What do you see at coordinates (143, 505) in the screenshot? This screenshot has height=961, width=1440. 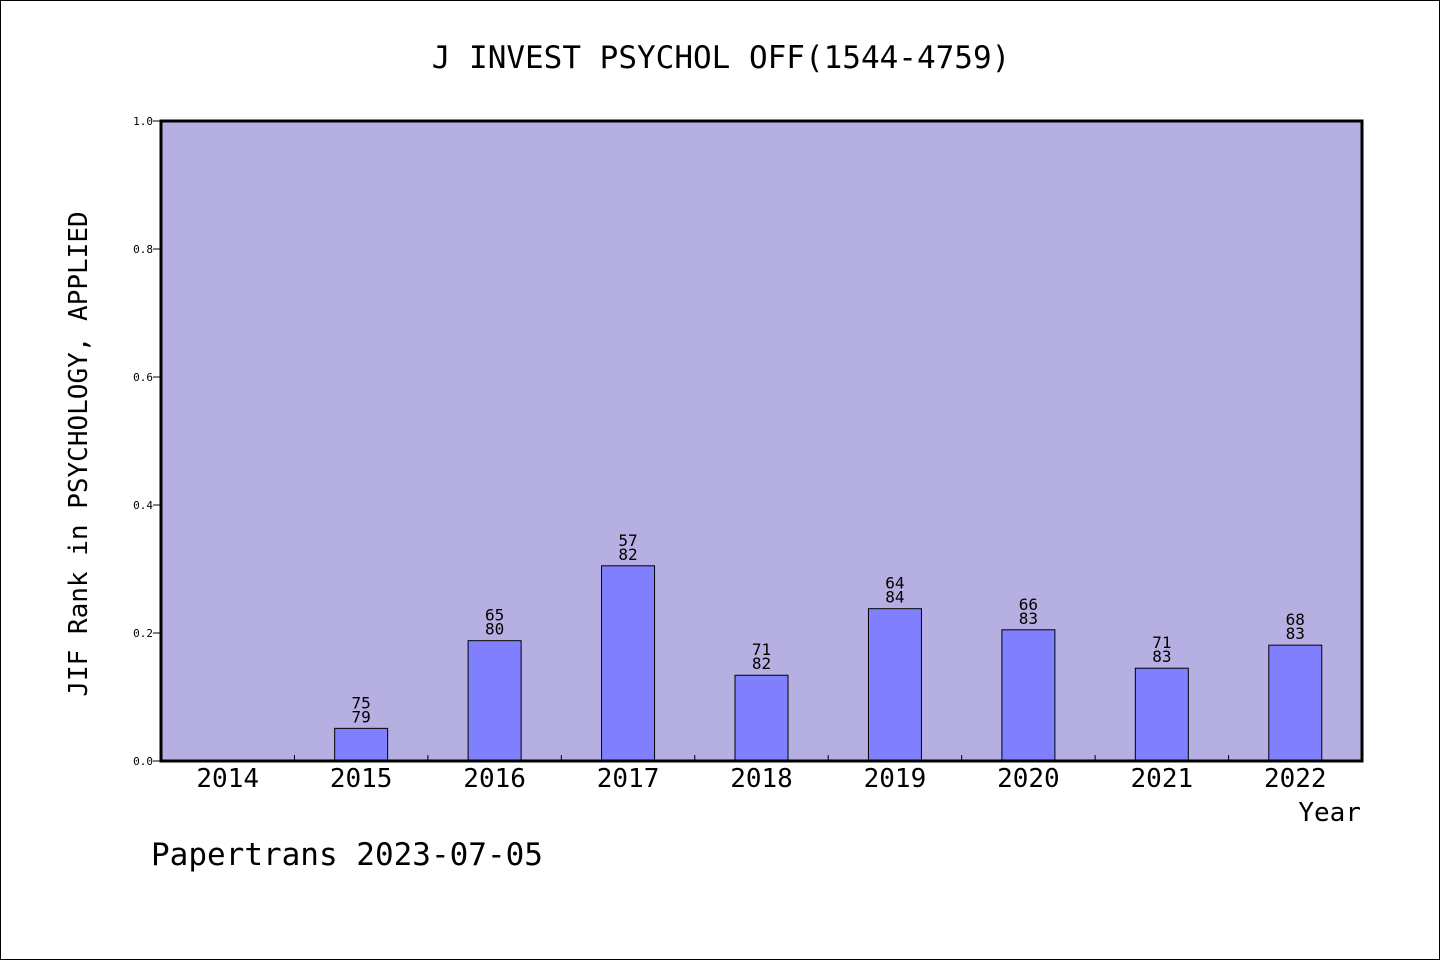 I see `y-tick-label: 0.4` at bounding box center [143, 505].